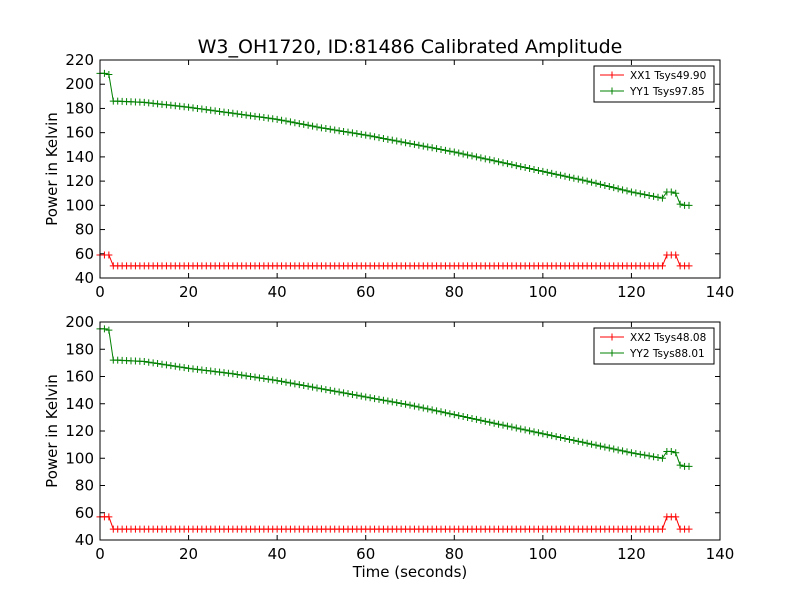  I want to click on y-tick-label: 220, so click(79, 60).